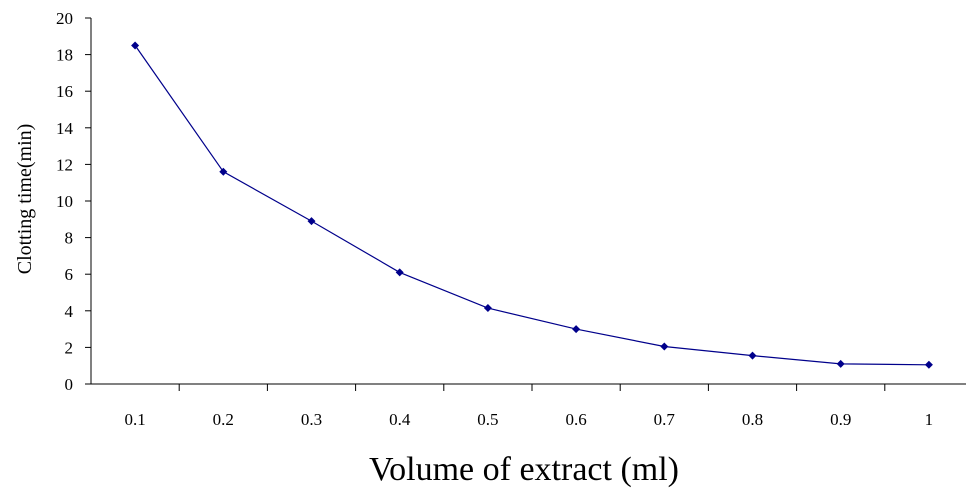 The width and height of the screenshot is (966, 493). What do you see at coordinates (69, 311) in the screenshot?
I see `y-tick-label: 4` at bounding box center [69, 311].